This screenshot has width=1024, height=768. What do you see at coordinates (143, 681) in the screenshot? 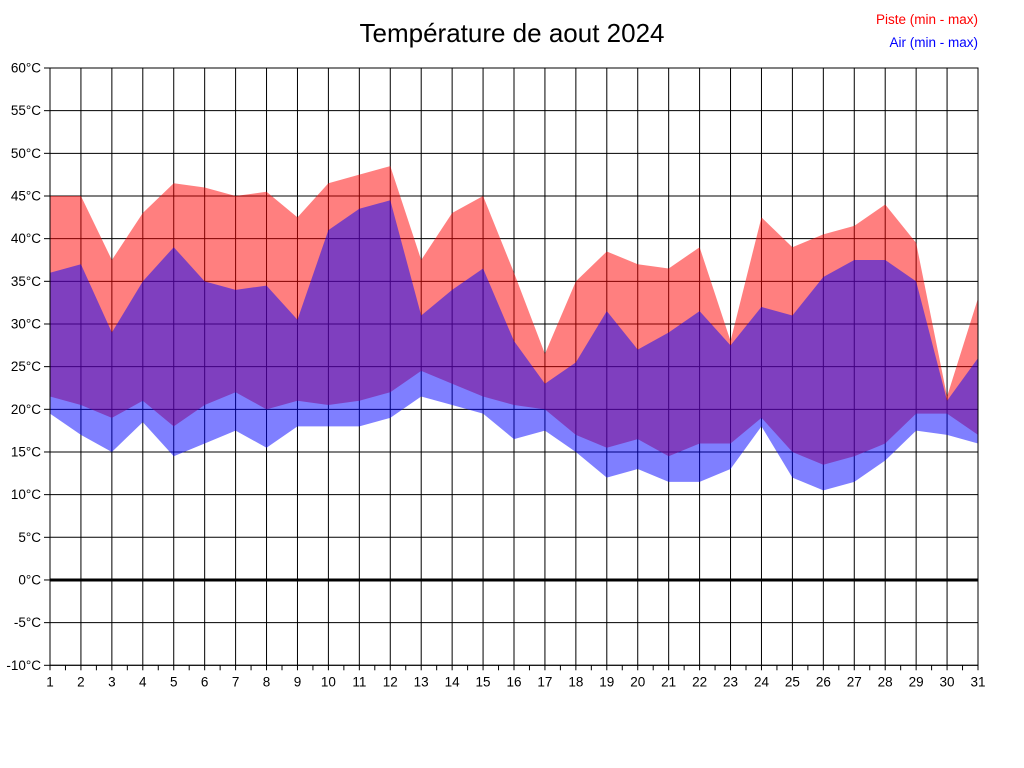
I see `svg-text: 4` at bounding box center [143, 681].